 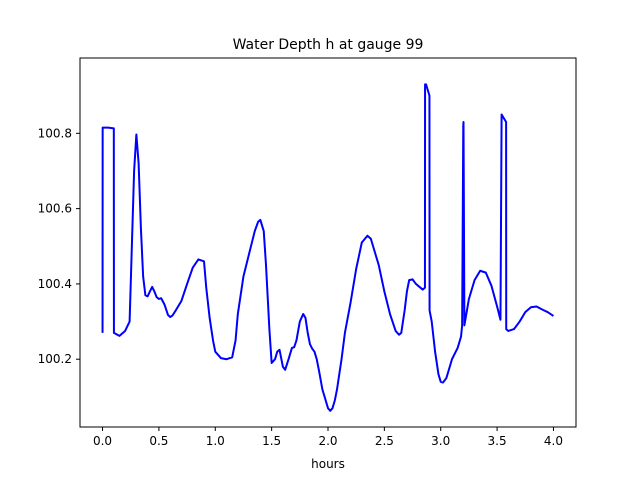 What do you see at coordinates (553, 441) in the screenshot?
I see `x-tick-label: 4.0` at bounding box center [553, 441].